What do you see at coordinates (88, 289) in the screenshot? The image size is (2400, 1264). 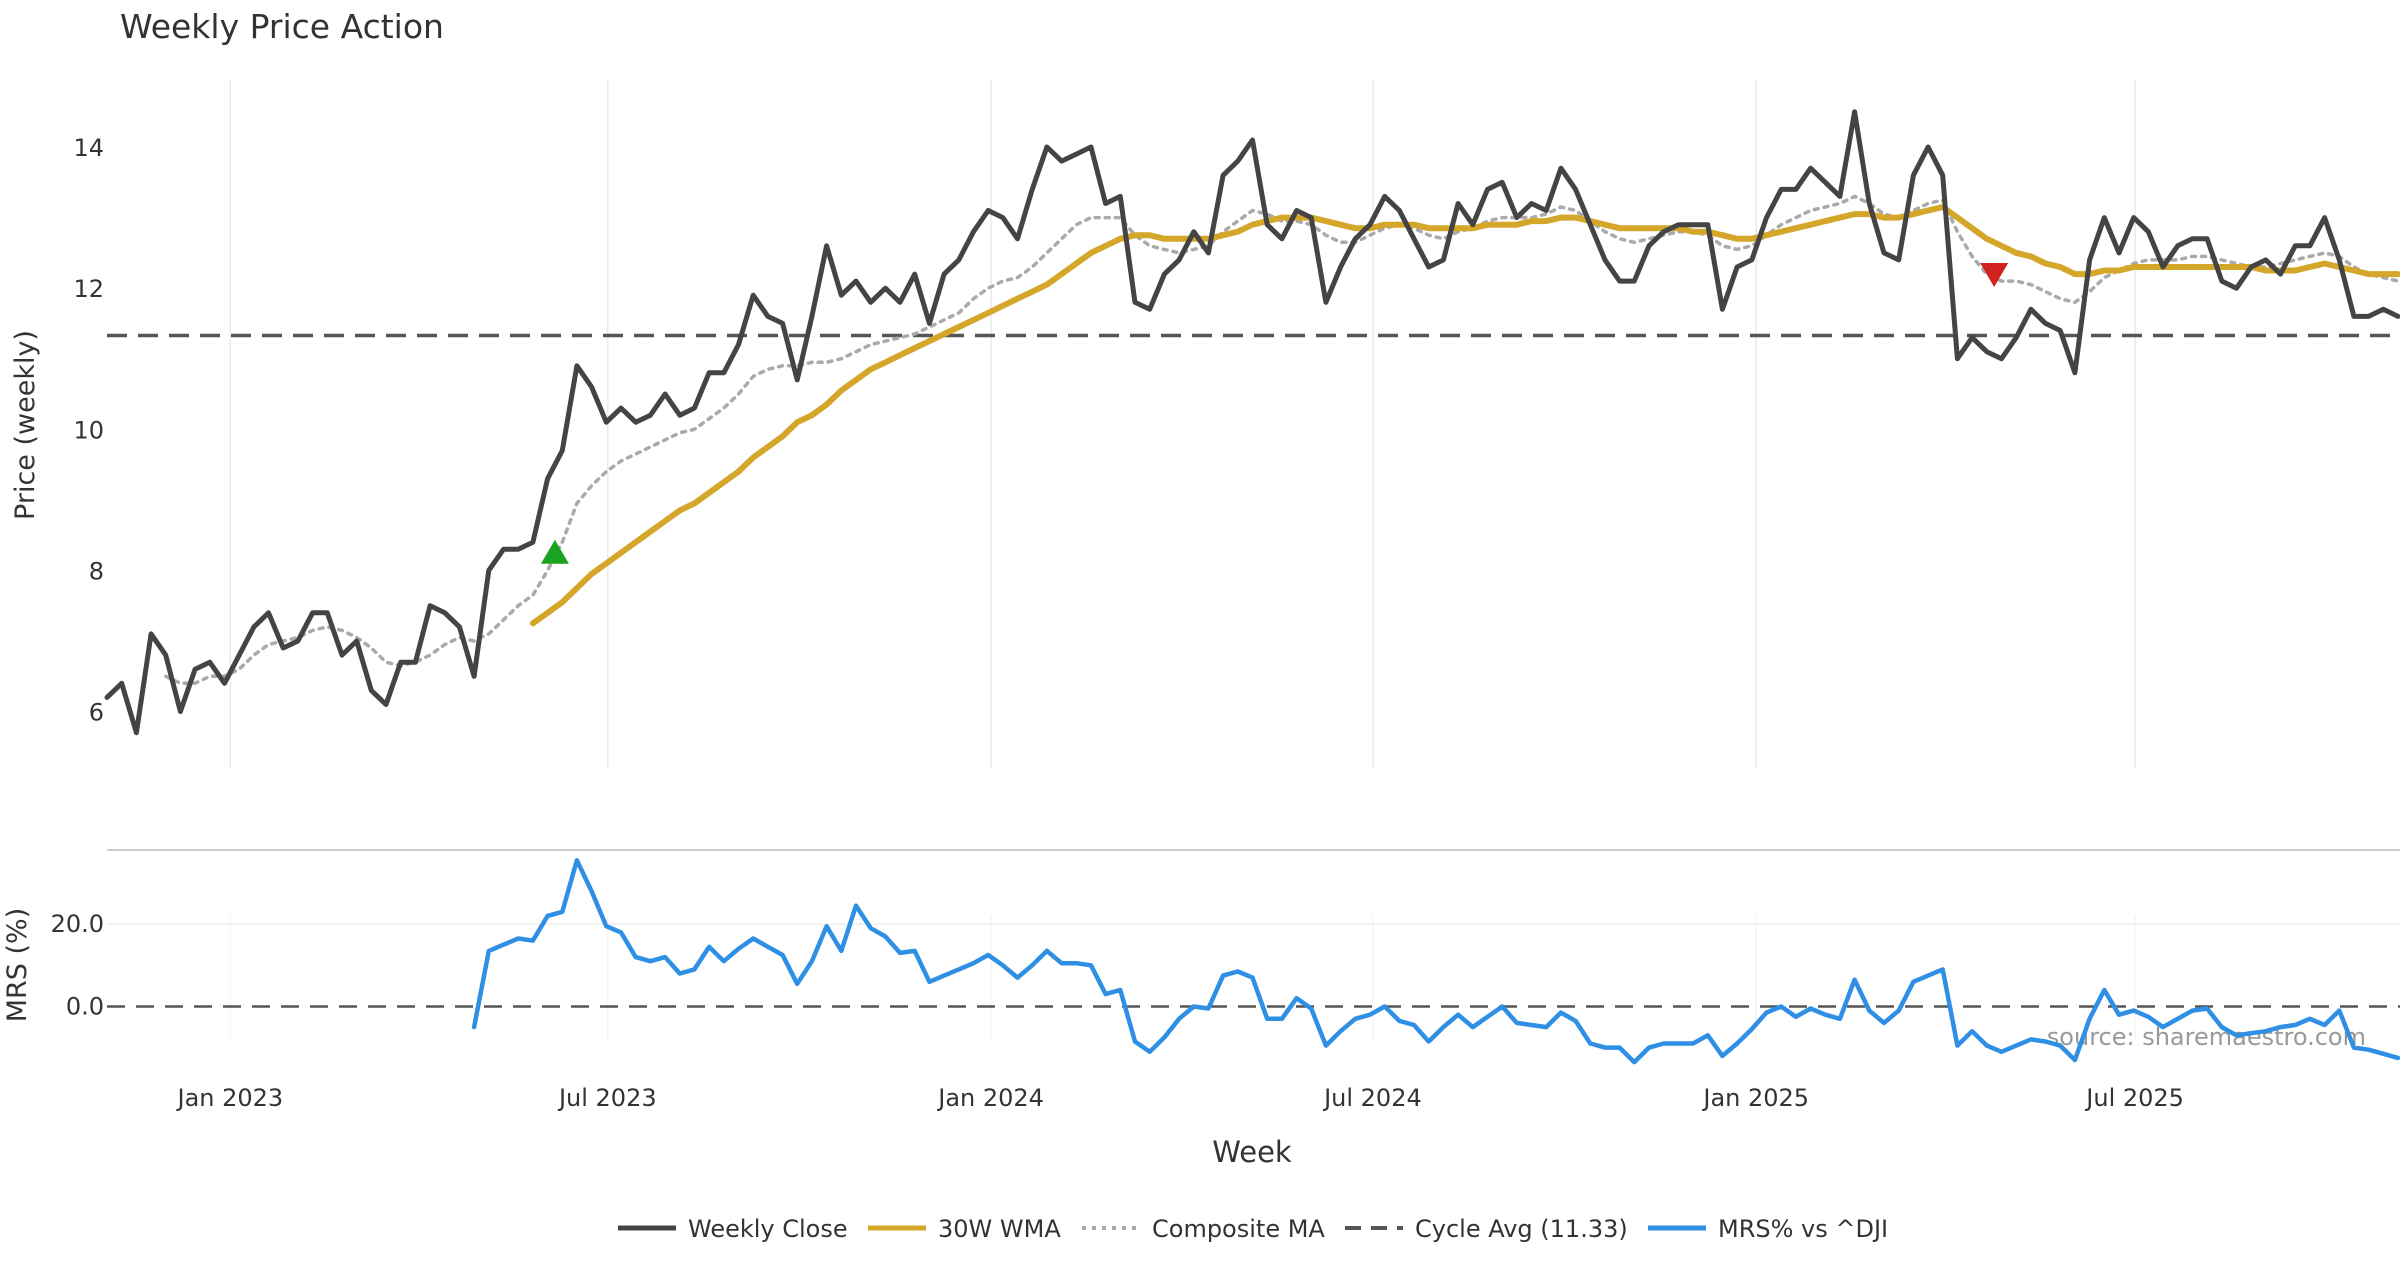 I see `price-y-tick-label: 12` at bounding box center [88, 289].